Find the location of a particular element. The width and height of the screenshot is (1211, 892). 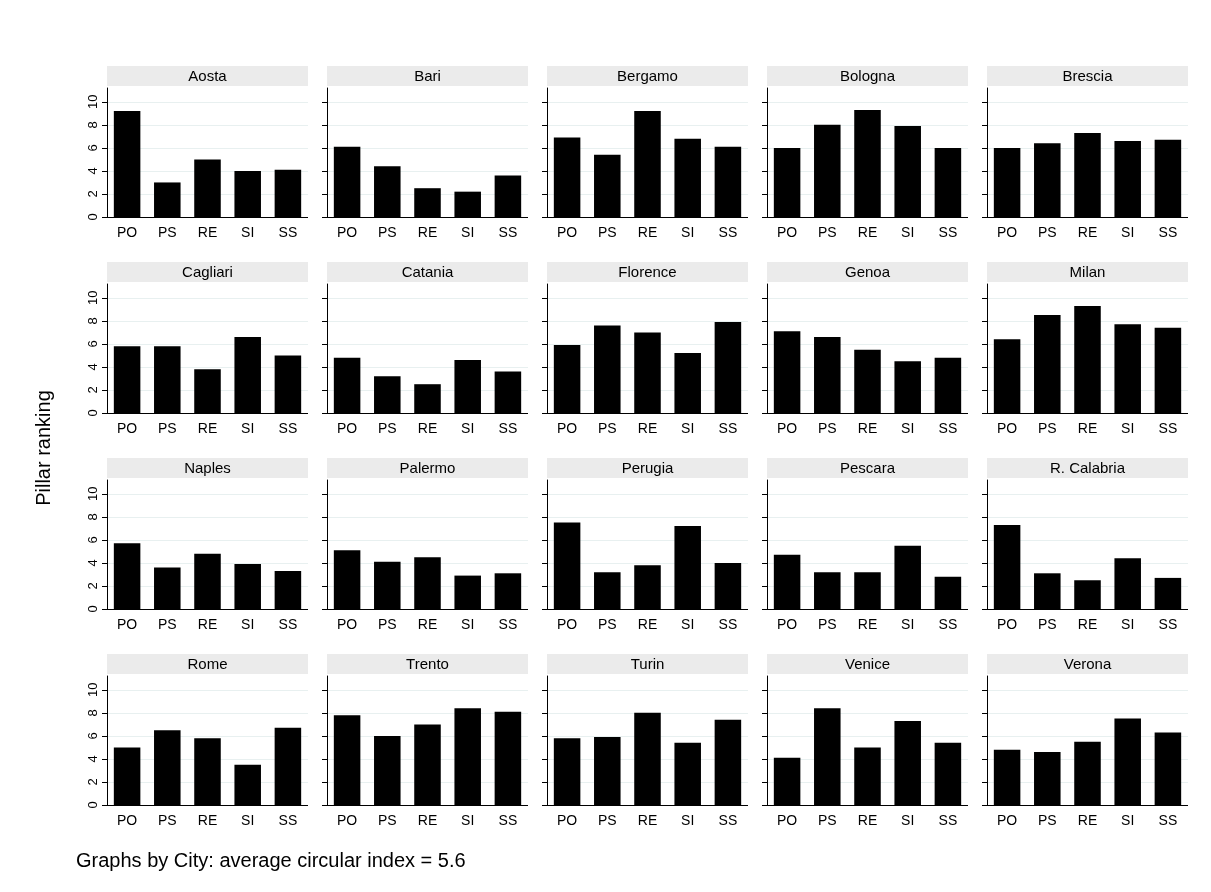

chart-title: Perugia is located at coordinates (647, 468).